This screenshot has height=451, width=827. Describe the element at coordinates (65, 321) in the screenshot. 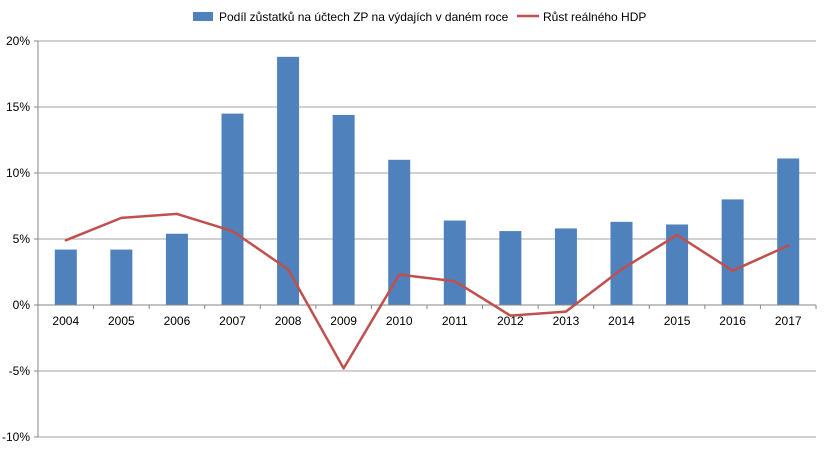

I see `x-tick-label: 2004` at that location.